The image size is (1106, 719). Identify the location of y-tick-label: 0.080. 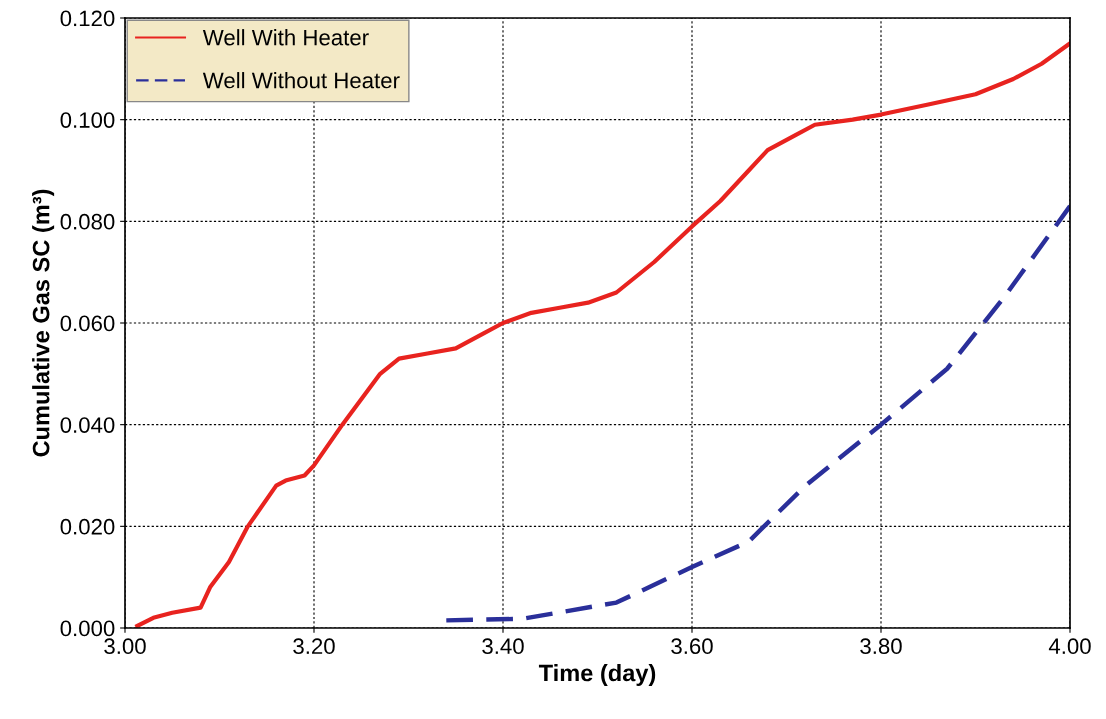
(87, 221).